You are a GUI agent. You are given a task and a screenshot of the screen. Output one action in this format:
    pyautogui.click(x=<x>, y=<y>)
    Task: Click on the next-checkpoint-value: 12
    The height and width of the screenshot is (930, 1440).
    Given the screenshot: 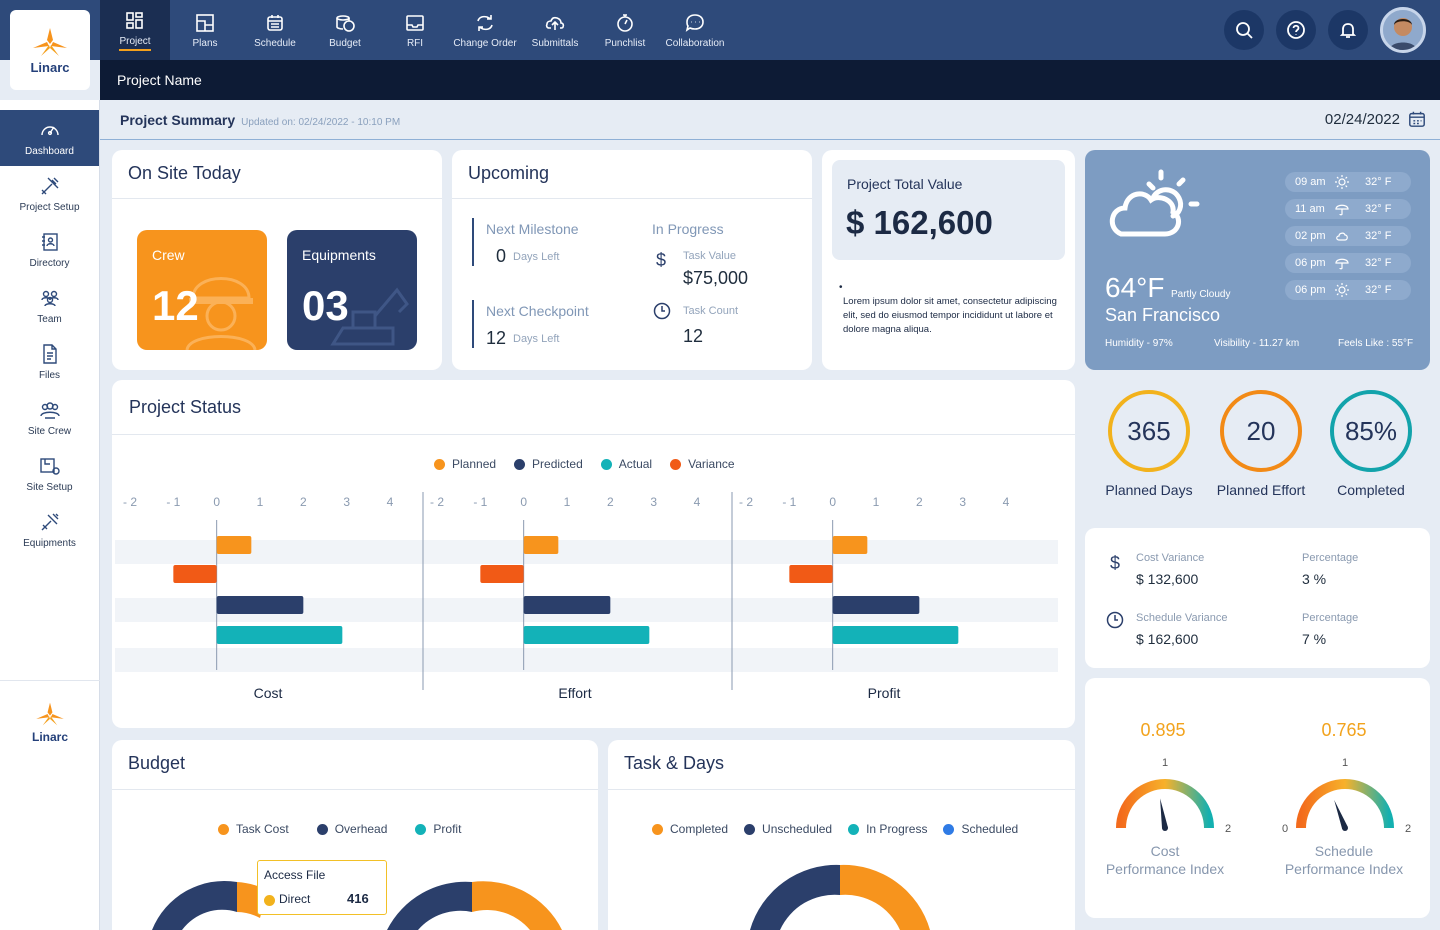 What is the action you would take?
    pyautogui.click(x=496, y=338)
    